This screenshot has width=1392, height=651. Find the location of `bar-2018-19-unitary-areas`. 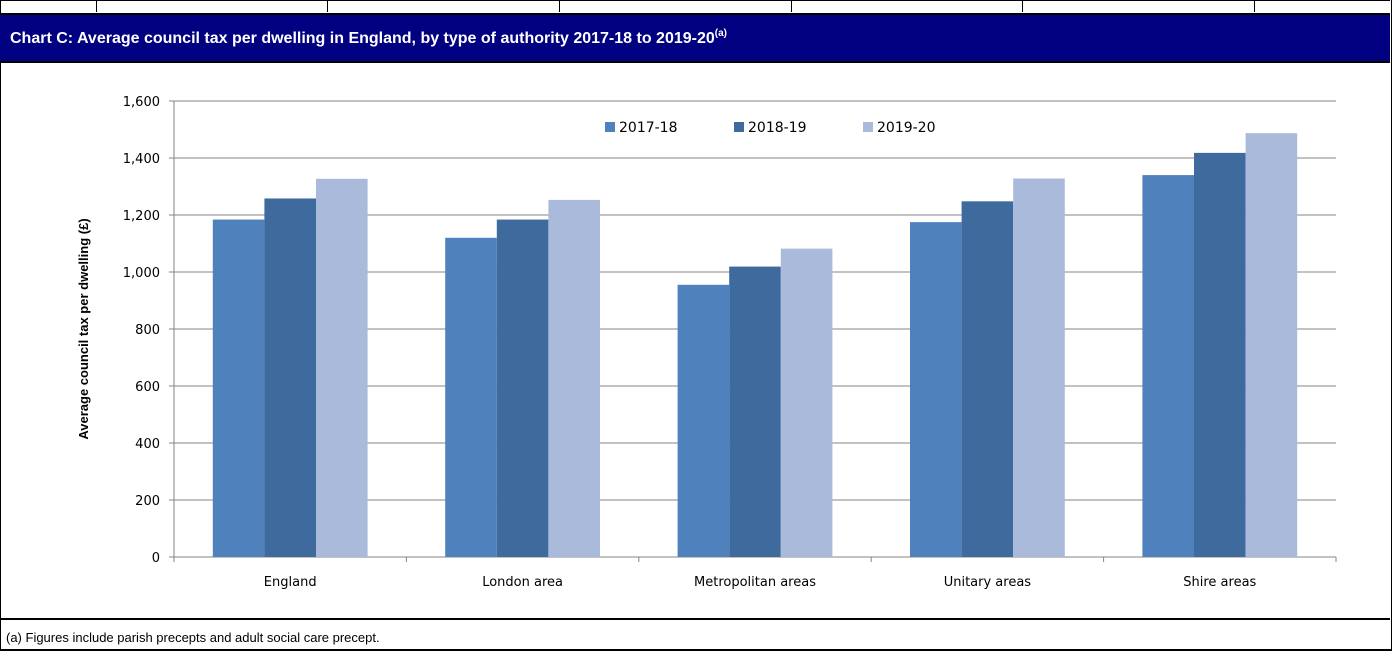

bar-2018-19-unitary-areas is located at coordinates (987, 379).